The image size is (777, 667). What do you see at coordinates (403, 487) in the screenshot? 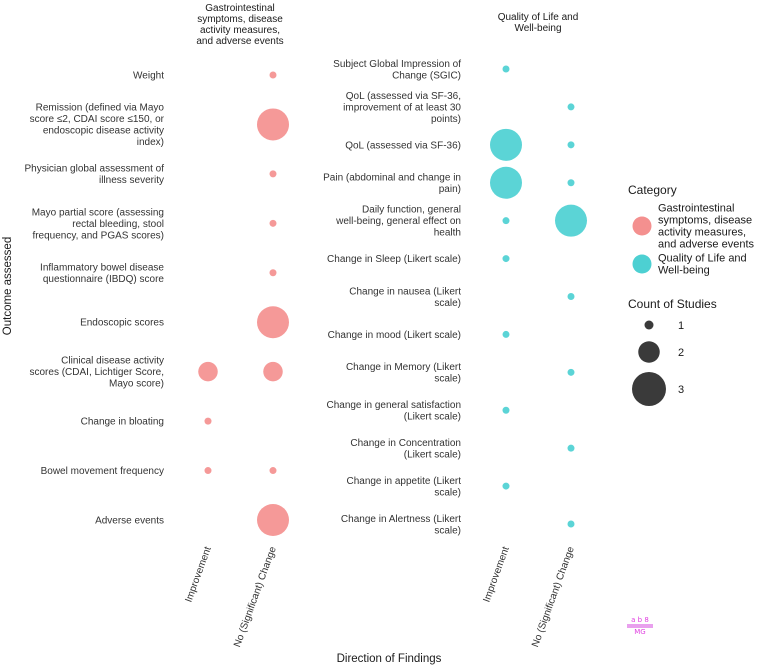
I see `outcome-label: Change in appetite (Likert scale)` at bounding box center [403, 487].